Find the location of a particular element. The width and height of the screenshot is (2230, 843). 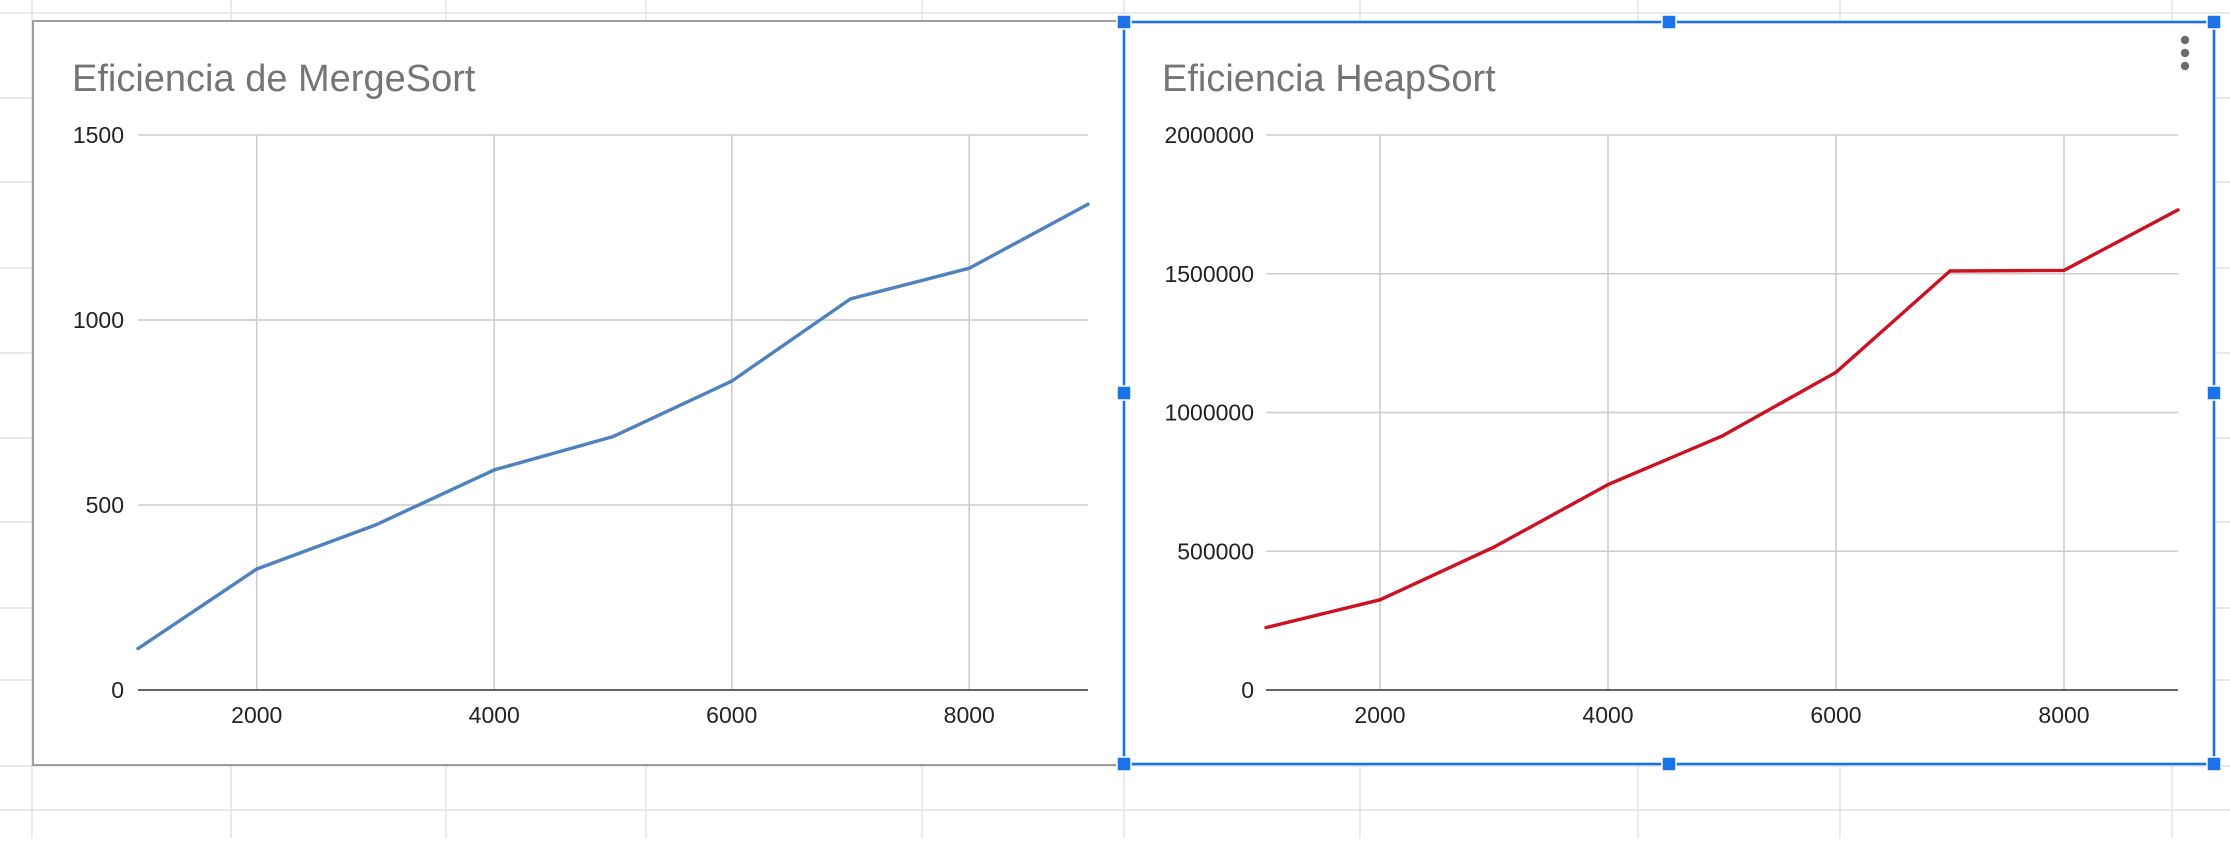

chart-heapsort-y-tick-label: 0 is located at coordinates (1247, 690).